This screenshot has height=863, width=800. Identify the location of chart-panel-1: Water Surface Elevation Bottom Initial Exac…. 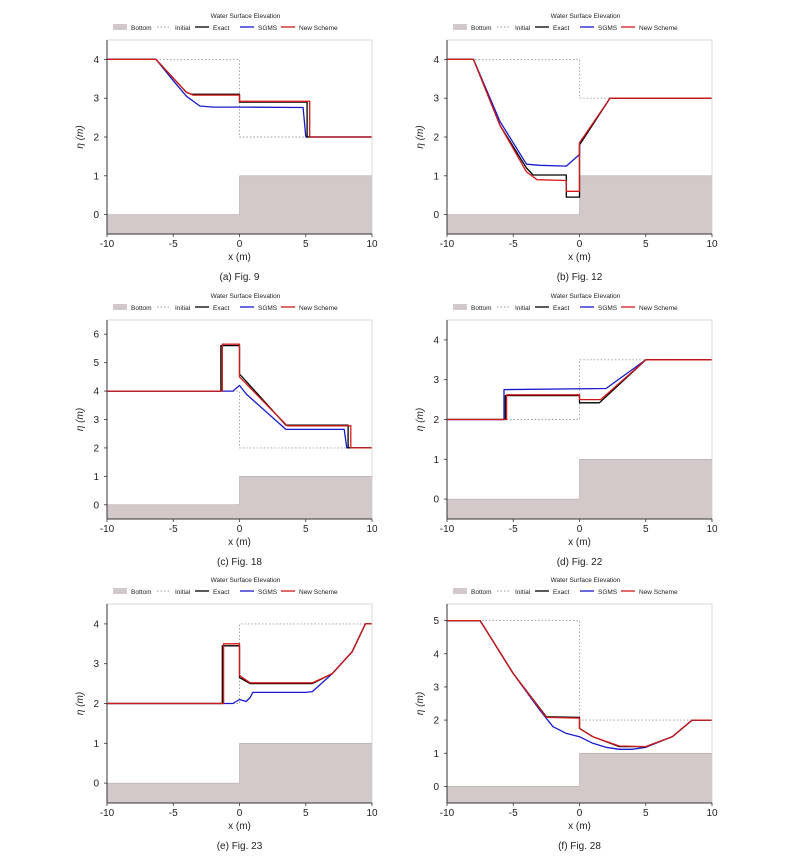
(226, 148).